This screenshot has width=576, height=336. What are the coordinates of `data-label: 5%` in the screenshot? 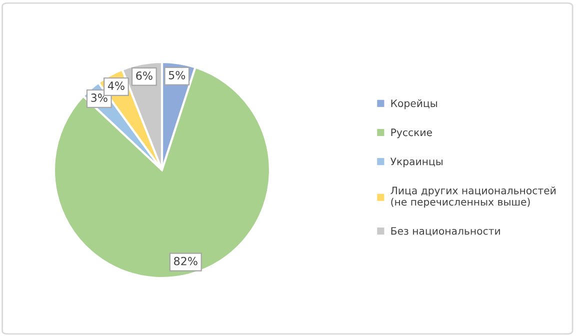 It's located at (177, 75).